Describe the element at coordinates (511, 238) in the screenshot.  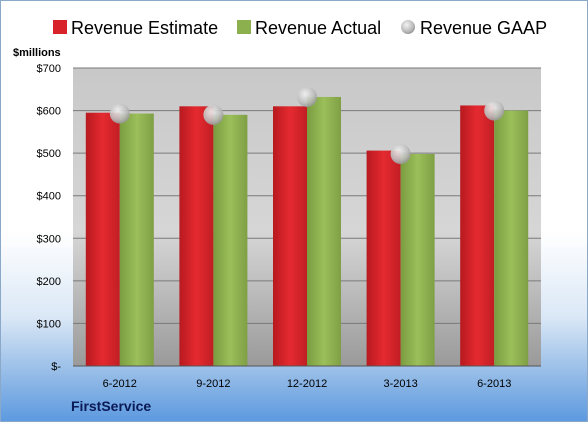
I see `bar-revenue-actual-6-2013` at that location.